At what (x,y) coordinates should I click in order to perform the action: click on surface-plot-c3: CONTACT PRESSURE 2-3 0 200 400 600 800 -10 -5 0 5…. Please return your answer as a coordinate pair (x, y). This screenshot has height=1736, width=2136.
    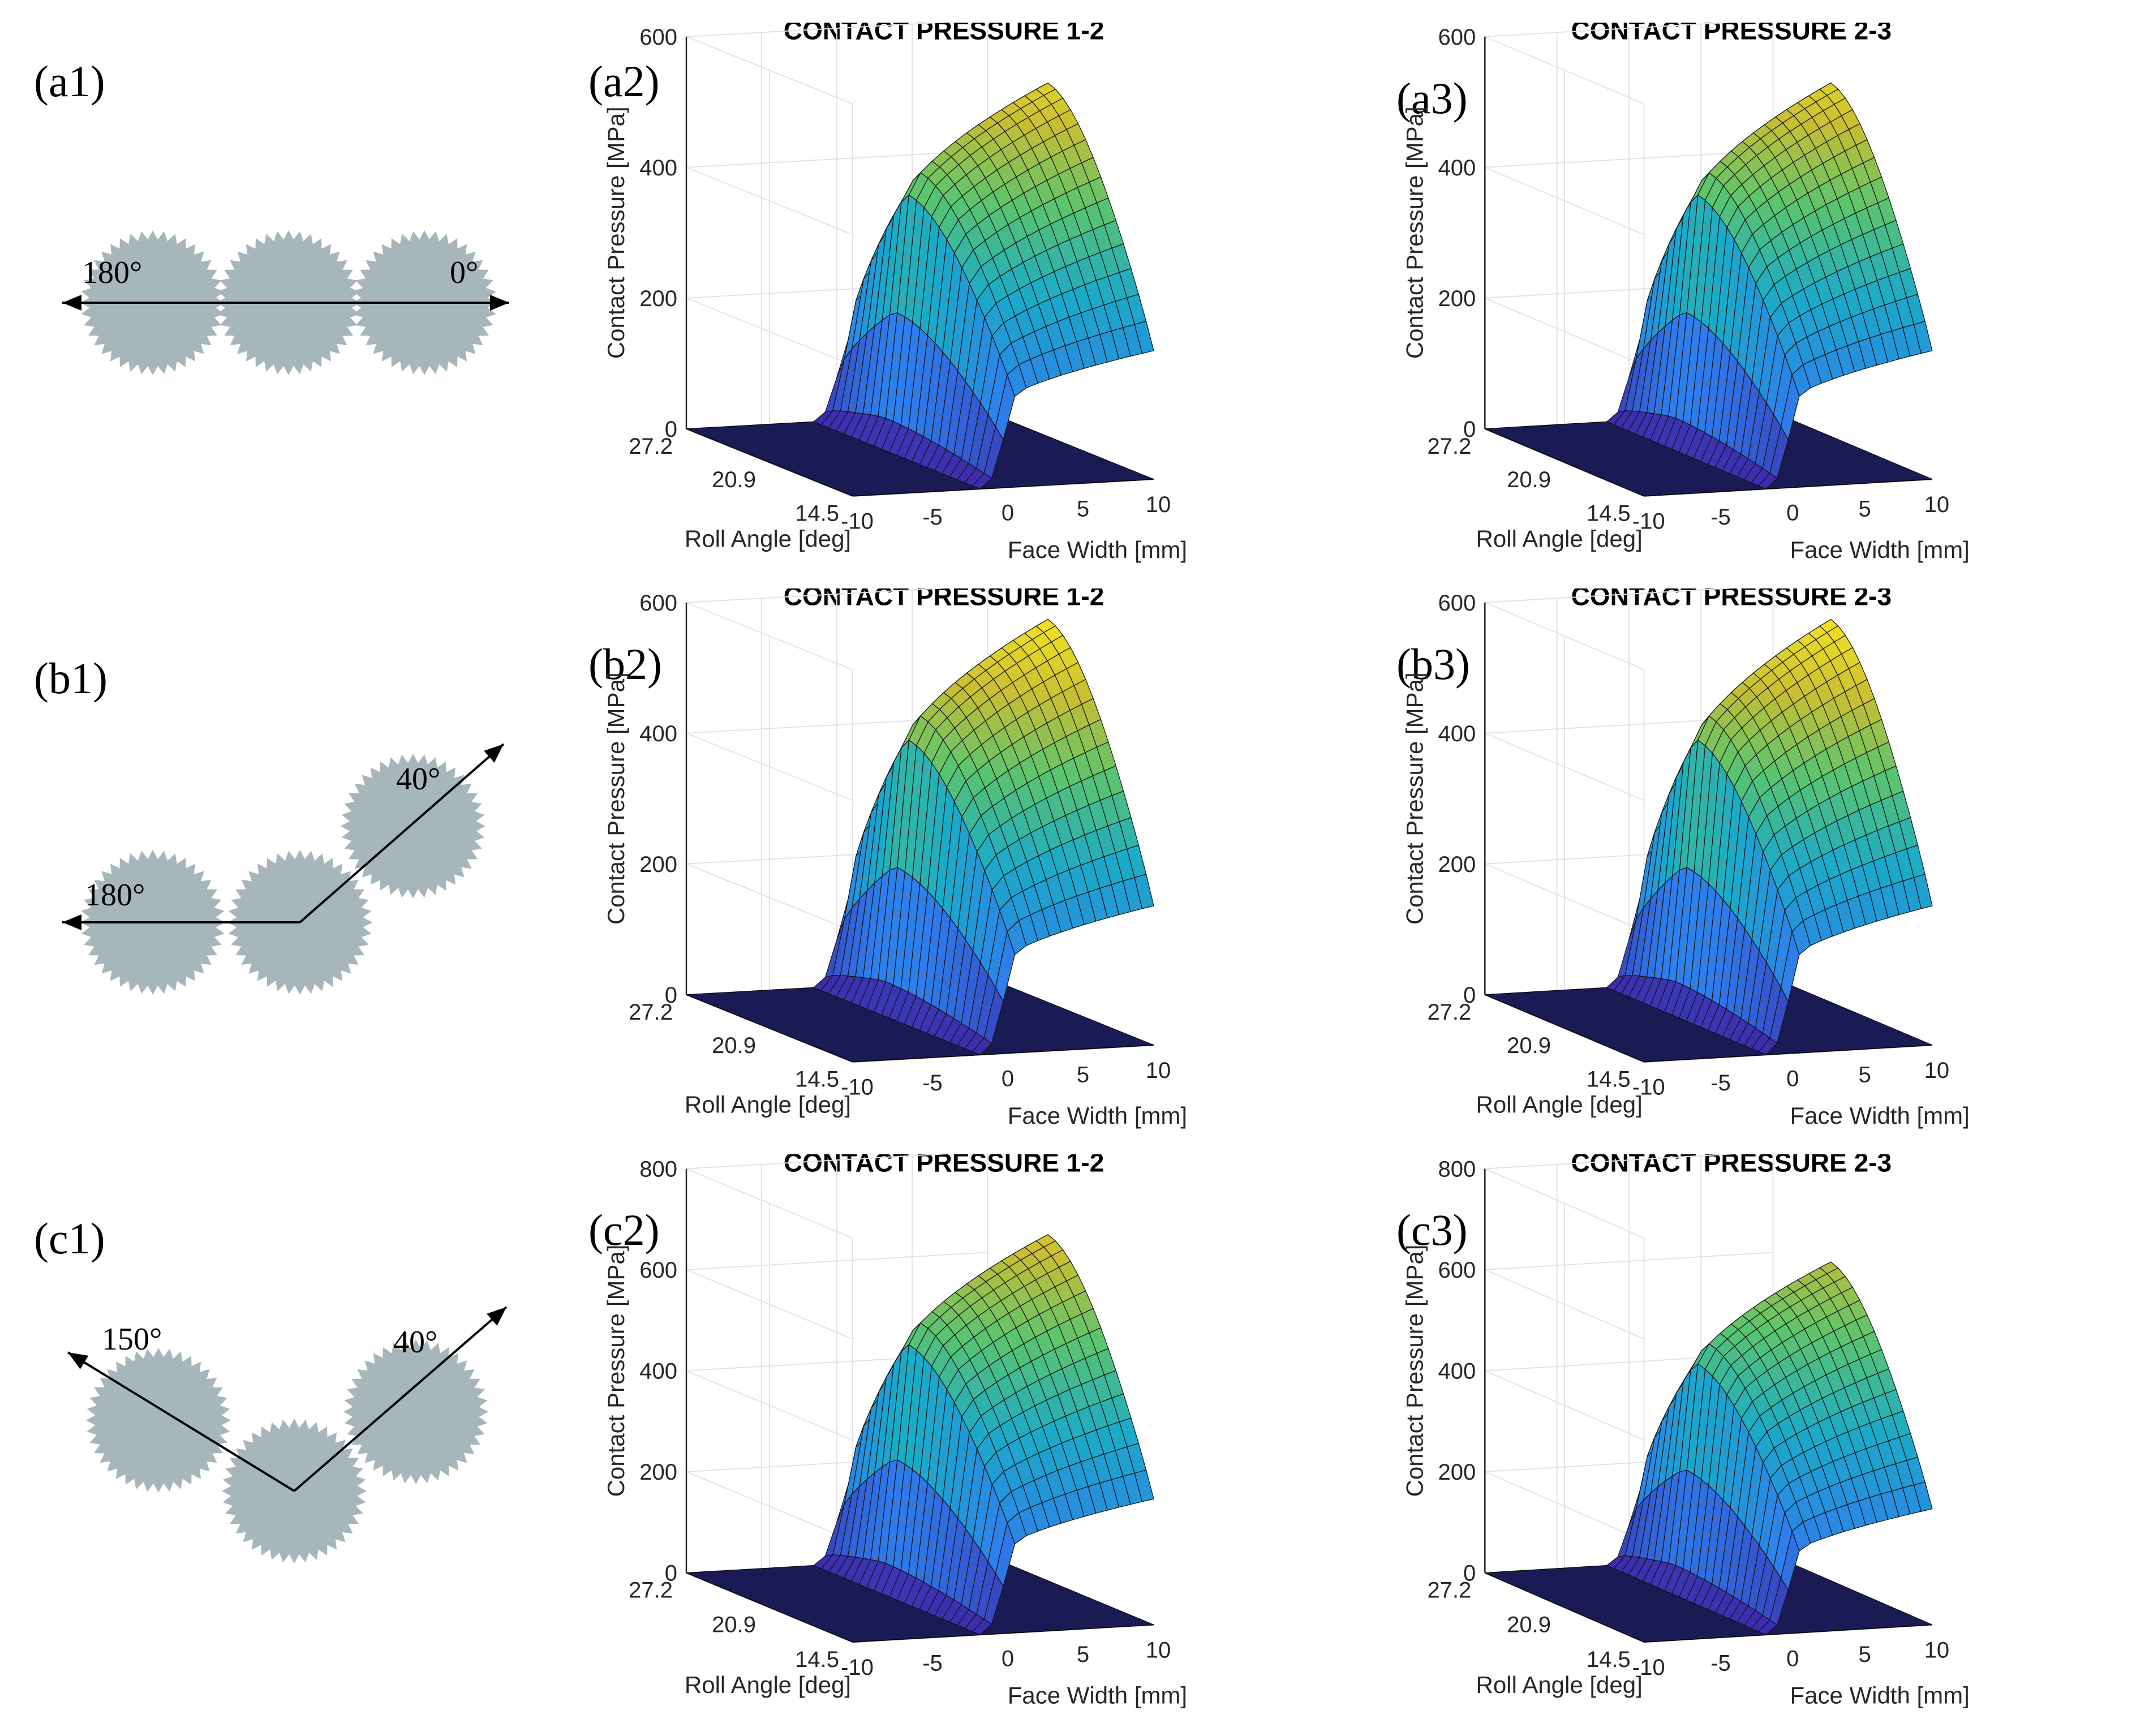
    Looking at the image, I should click on (1685, 1431).